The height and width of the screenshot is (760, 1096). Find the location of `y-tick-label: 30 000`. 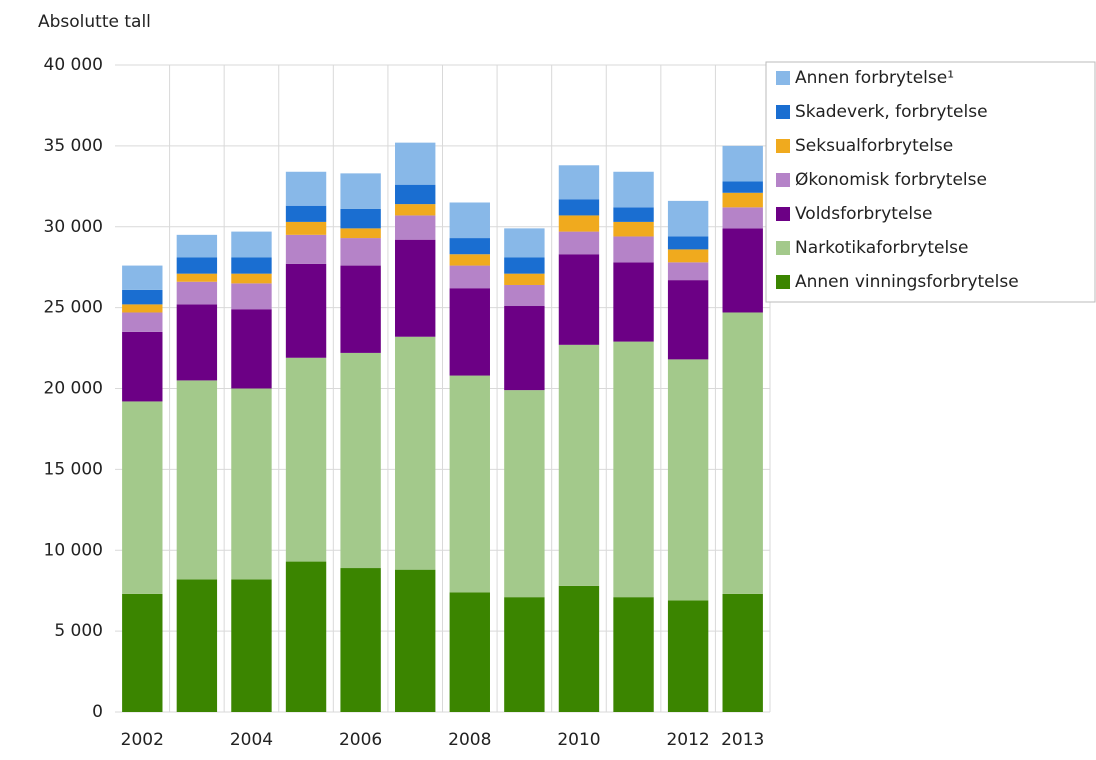

y-tick-label: 30 000 is located at coordinates (73, 227).